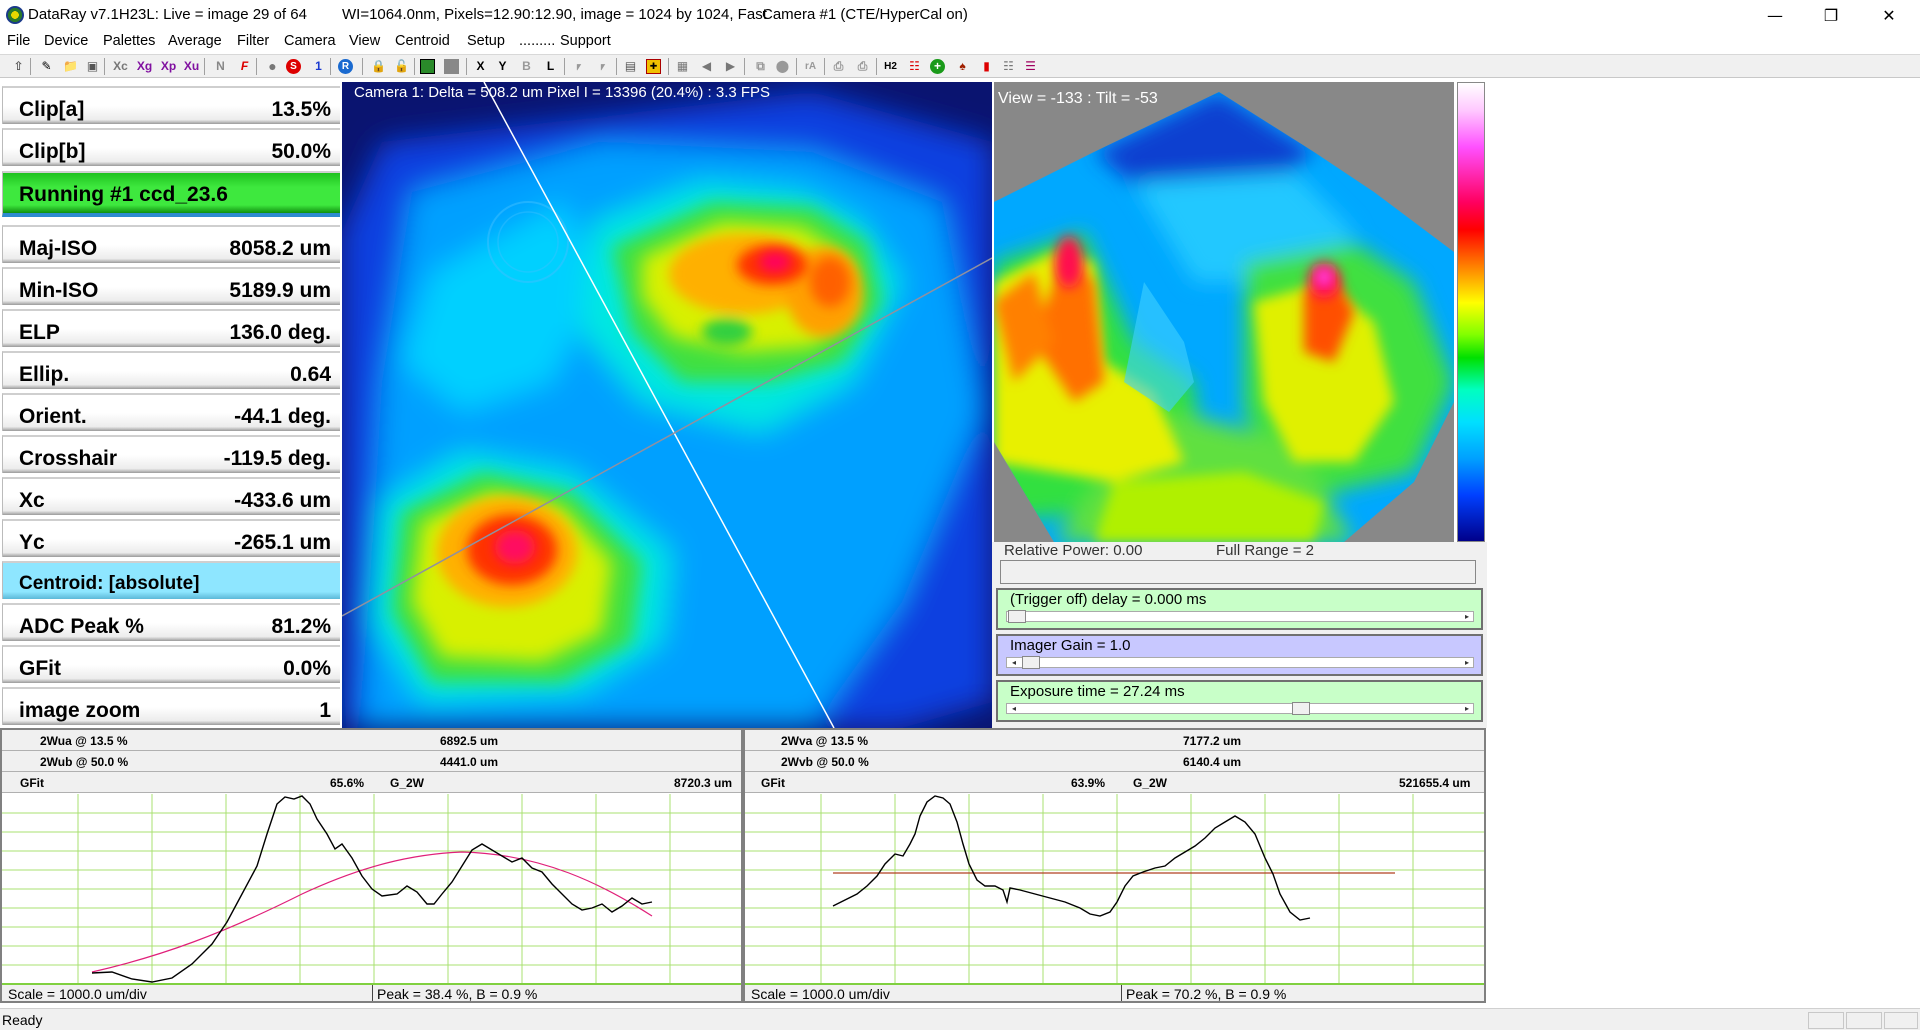  I want to click on param-clip-a: Clip[a] 13.5%, so click(171, 105).